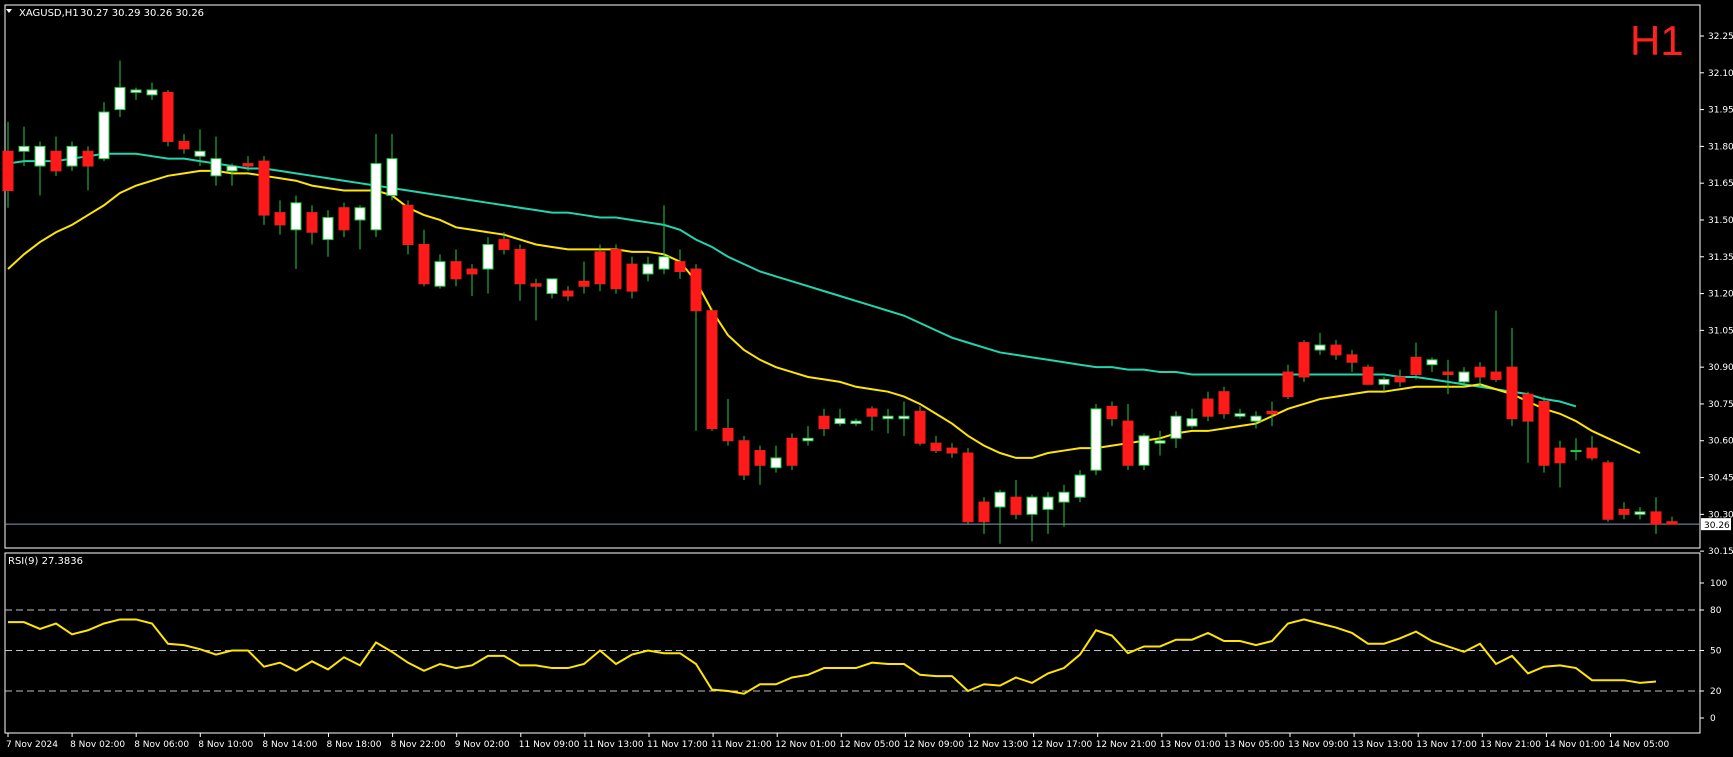 This screenshot has width=1733, height=757. What do you see at coordinates (354, 745) in the screenshot?
I see `time-tick-label: 8 Nov 18:00` at bounding box center [354, 745].